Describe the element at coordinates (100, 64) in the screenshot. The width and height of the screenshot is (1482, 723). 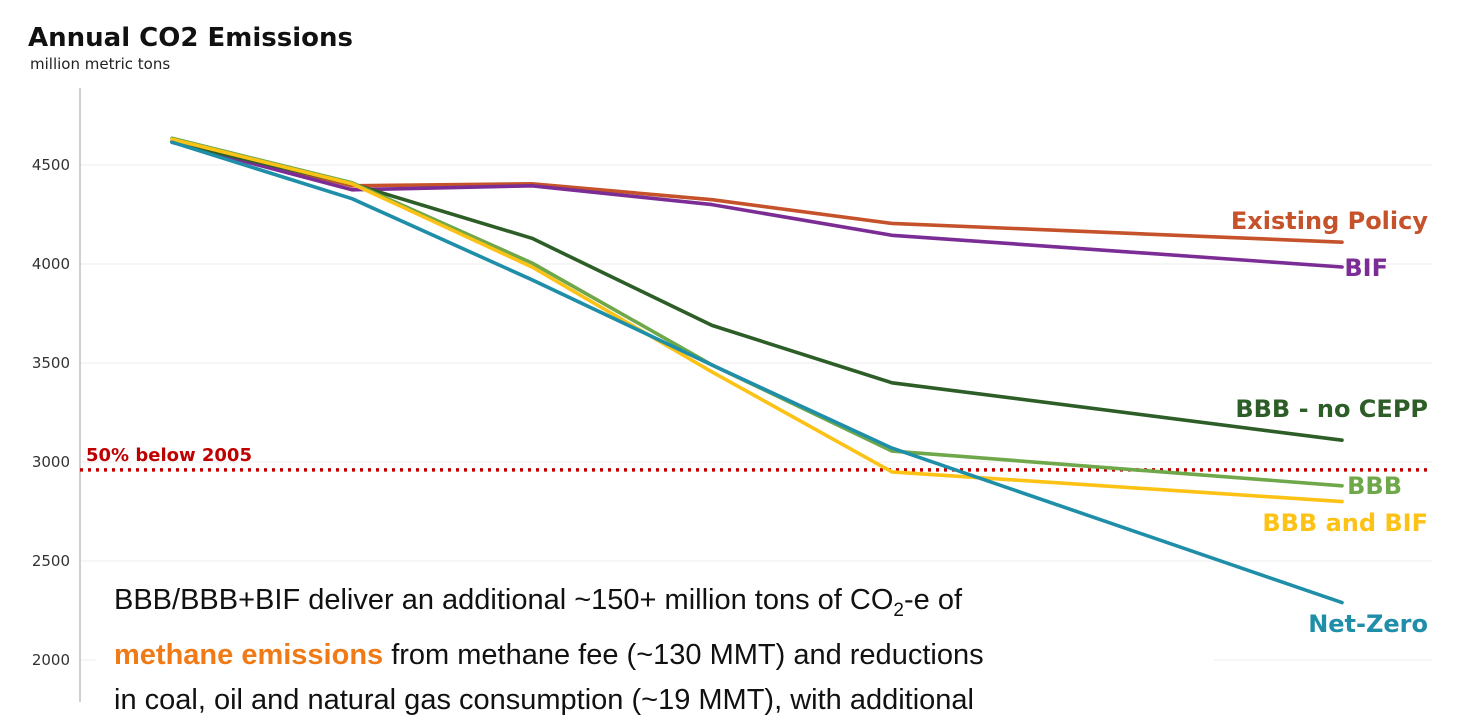
I see `chart-subtitle: million metric tons` at that location.